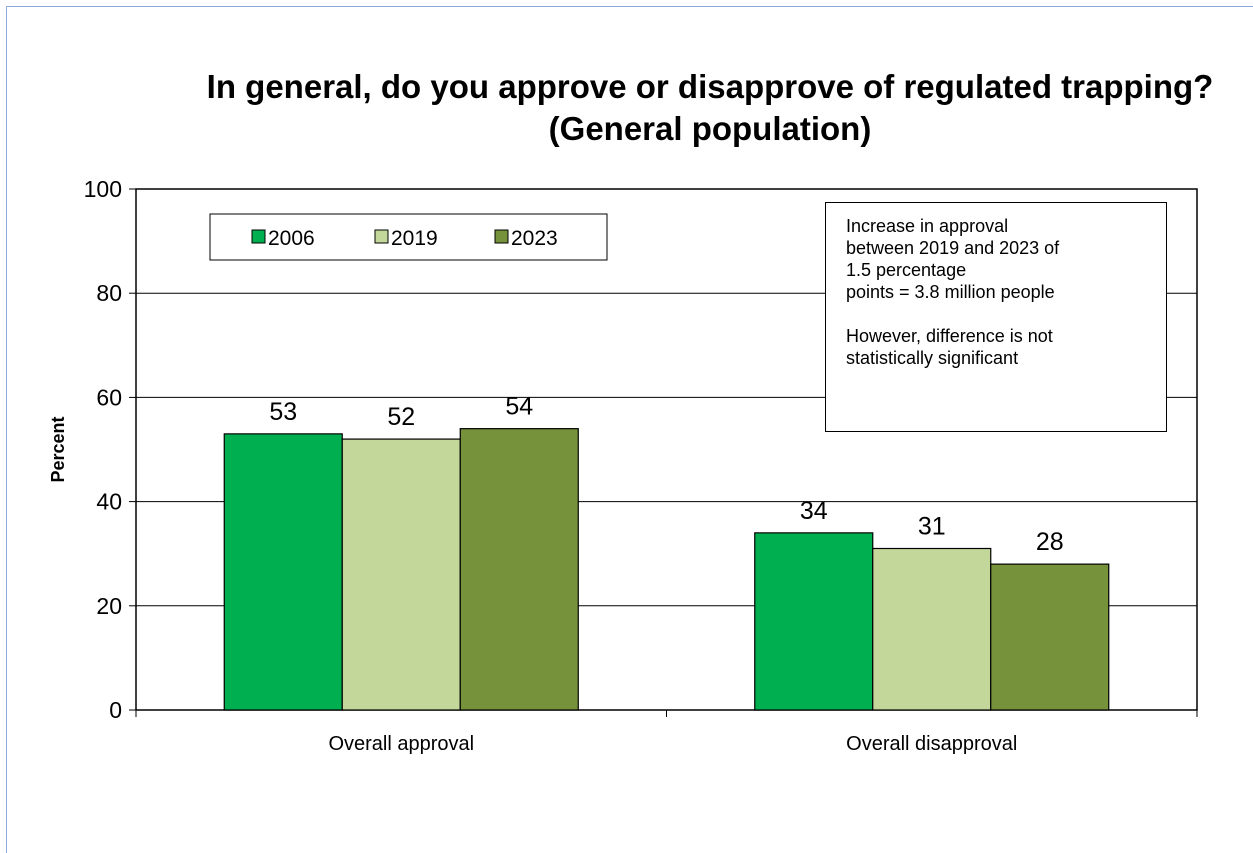 This screenshot has width=1253, height=853. I want to click on y-tick-label: 0, so click(115, 710).